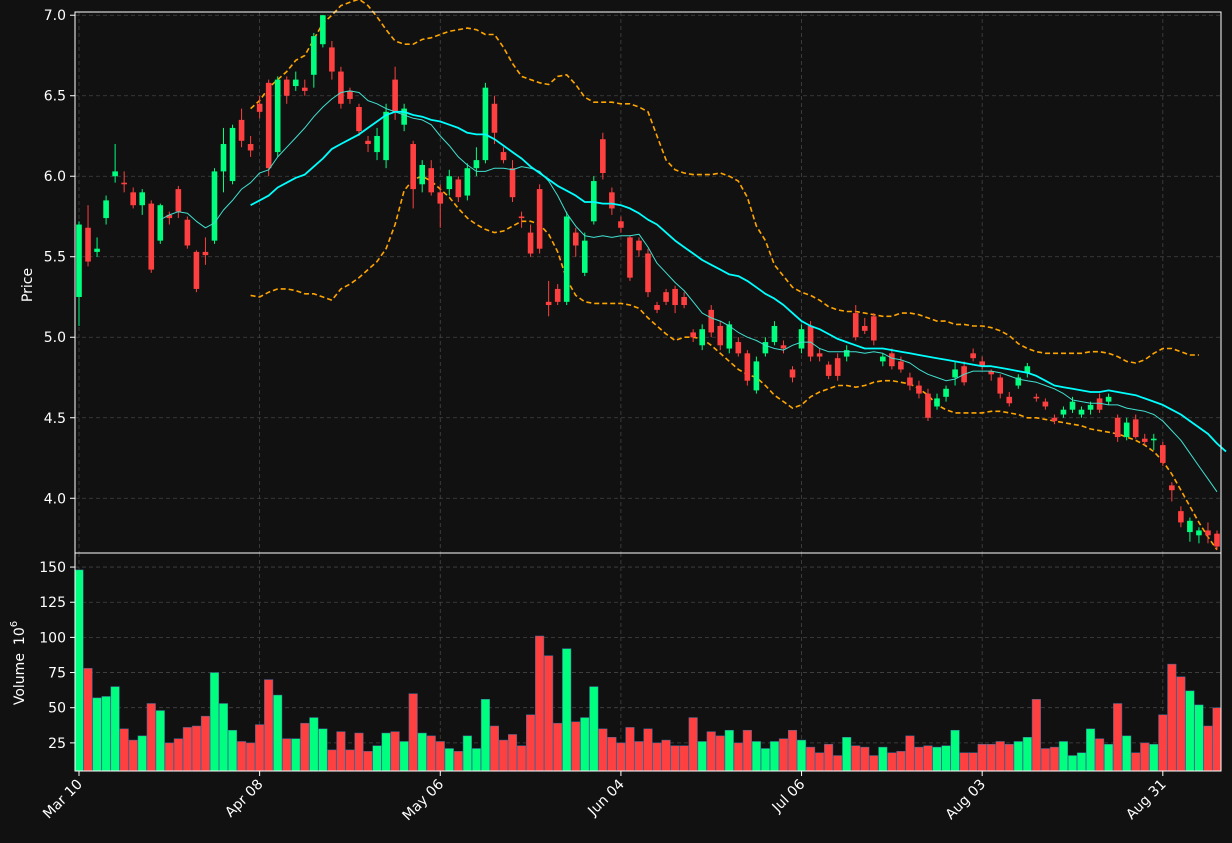 The image size is (1232, 843). Describe the element at coordinates (57, 674) in the screenshot. I see `volume-tick-label: 75` at that location.